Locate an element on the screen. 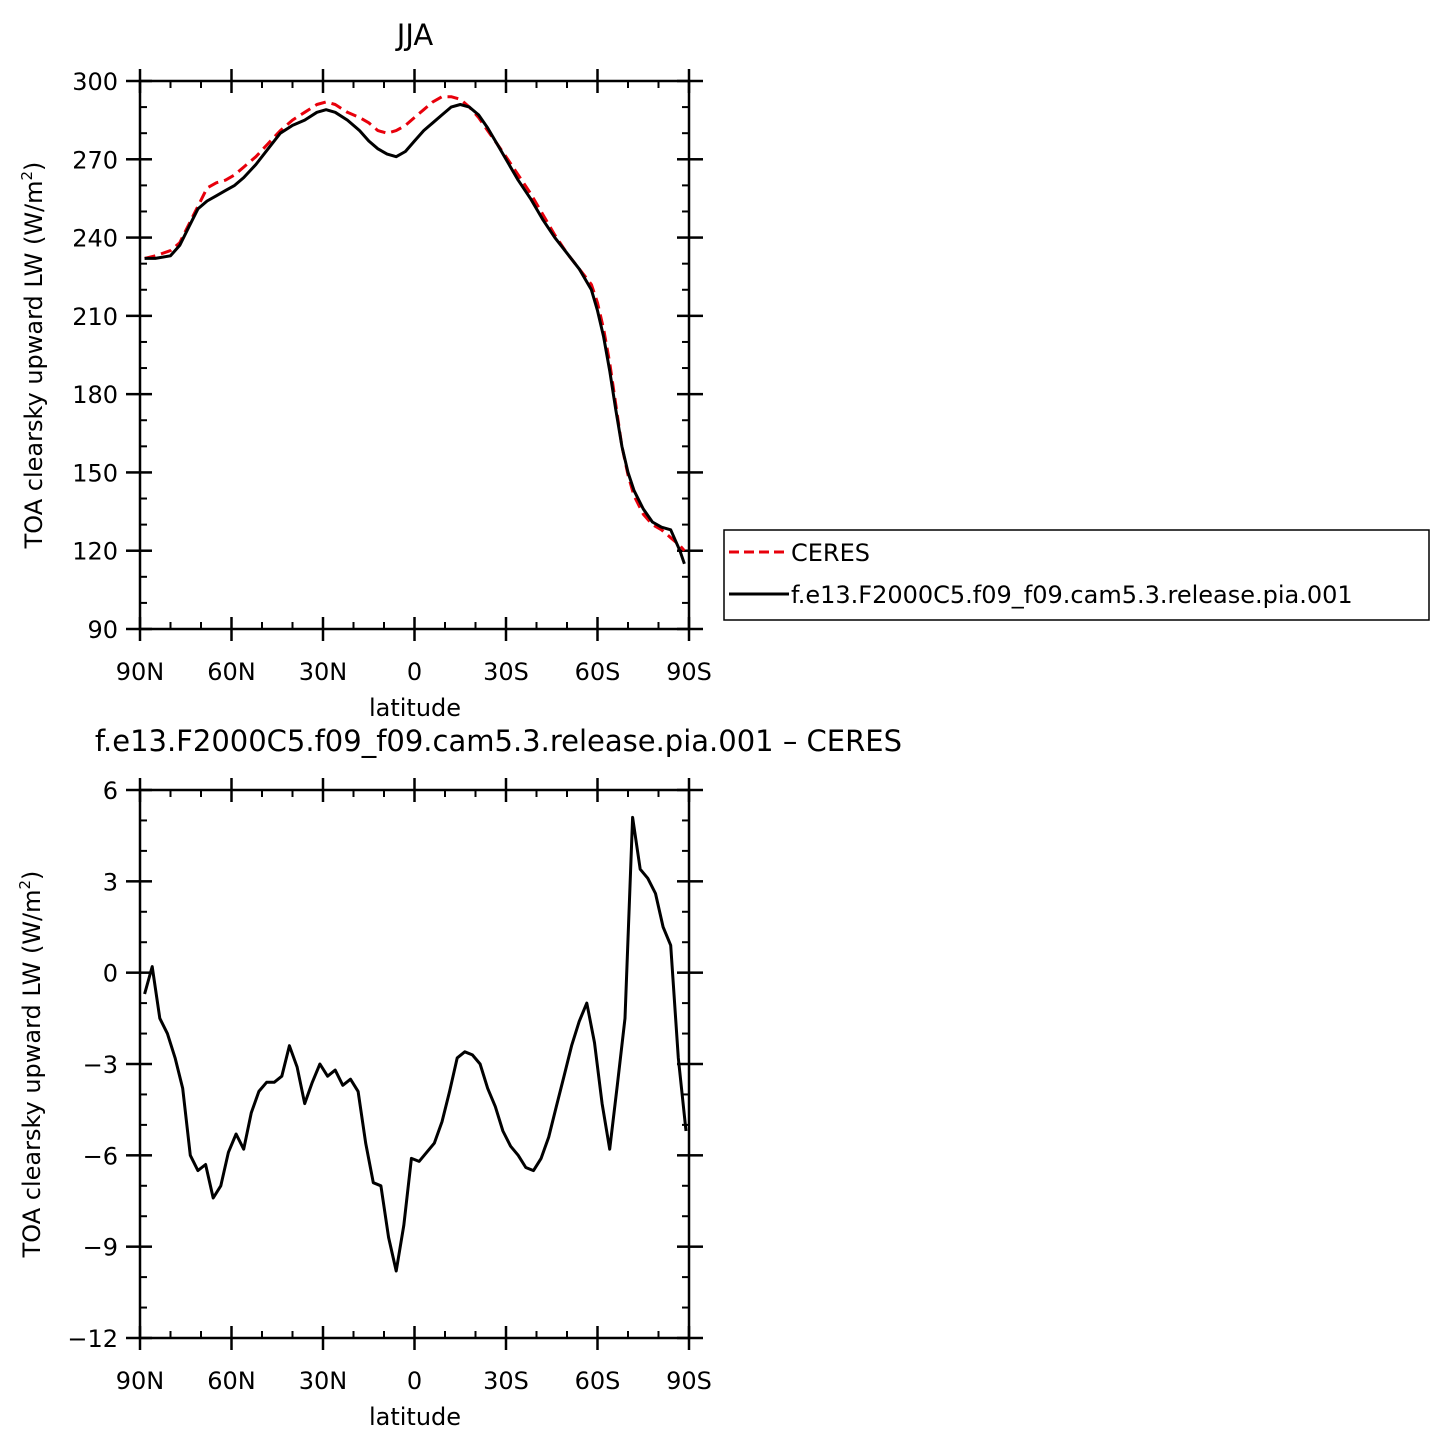 This screenshot has width=1449, height=1447. bottom-series-line-difference is located at coordinates (415, 1044).